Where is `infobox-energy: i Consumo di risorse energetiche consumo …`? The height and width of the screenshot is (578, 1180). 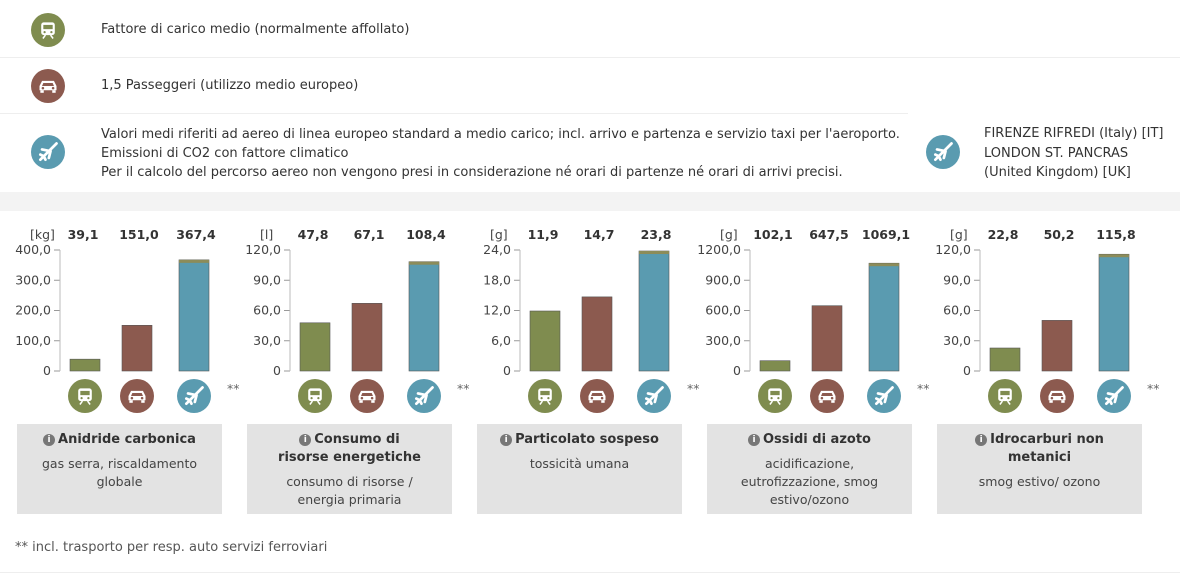
infobox-energy: i Consumo di risorse energetiche consumo … is located at coordinates (349, 469).